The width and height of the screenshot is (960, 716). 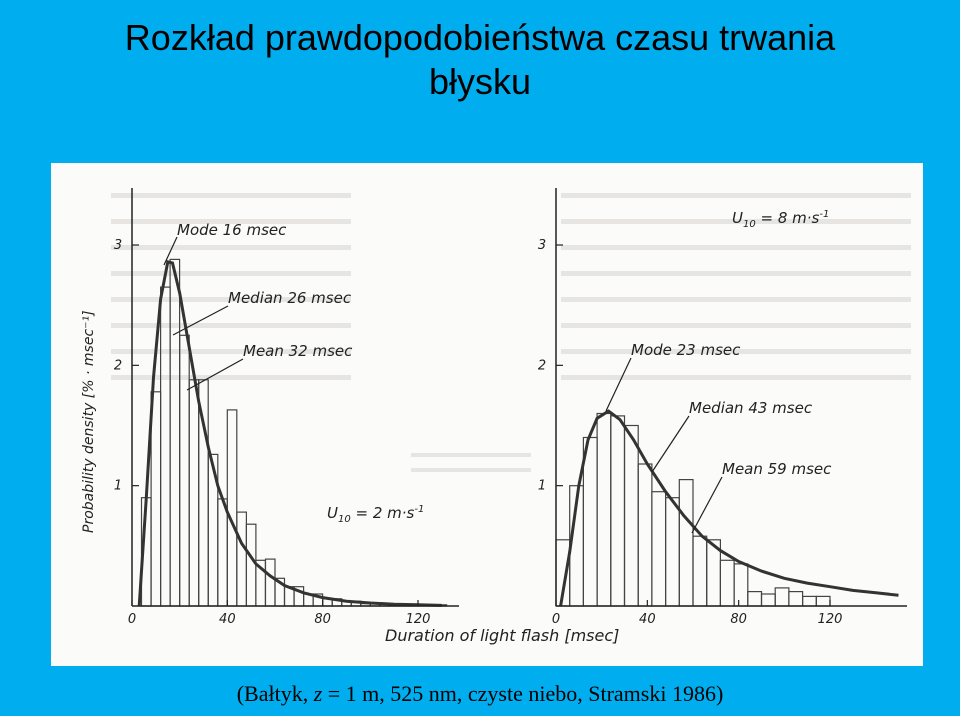 I want to click on right-median-label: Median 43 msec, so click(x=751, y=408).